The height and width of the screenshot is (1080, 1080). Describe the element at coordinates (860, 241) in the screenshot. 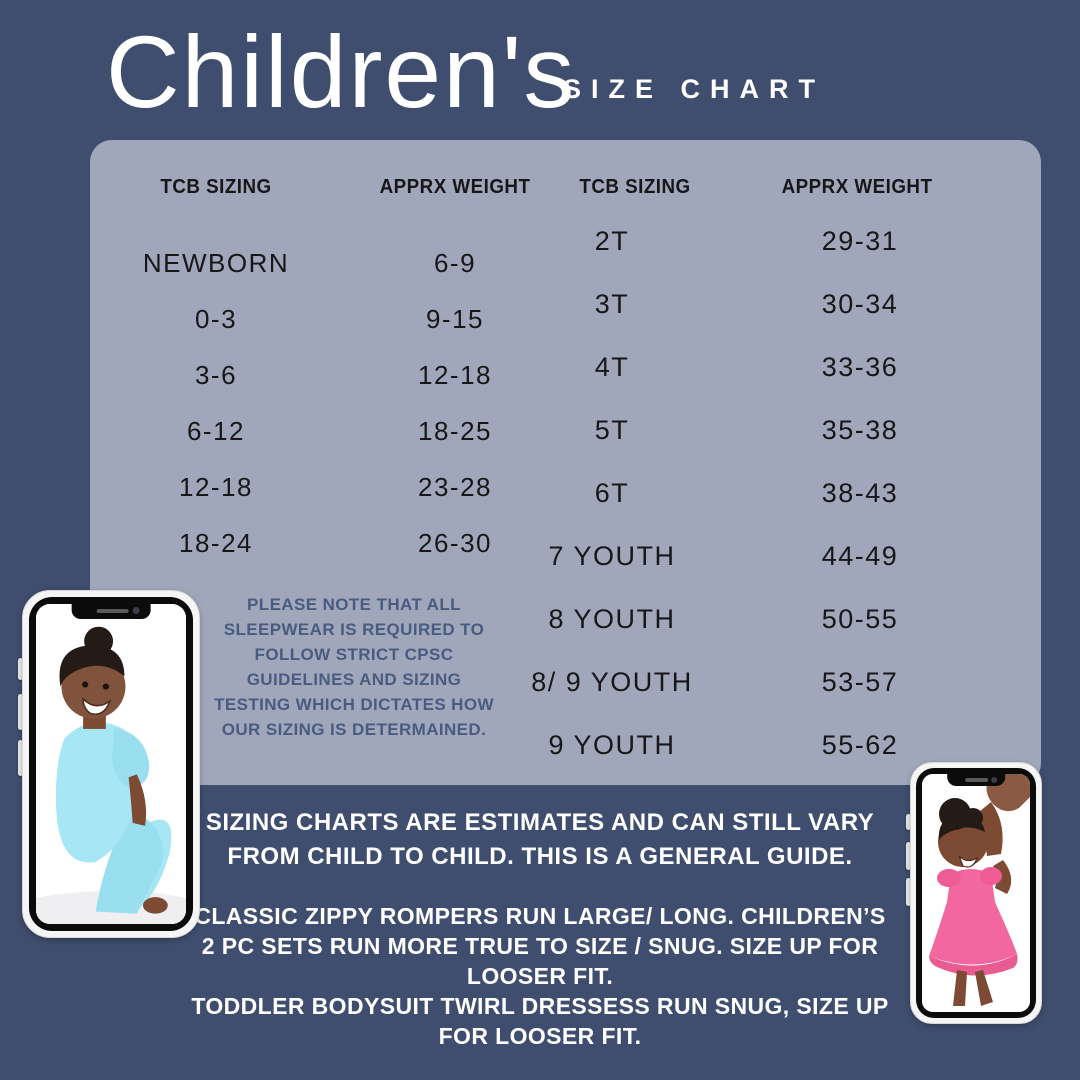

I see `table-row-weight: 29-31` at that location.